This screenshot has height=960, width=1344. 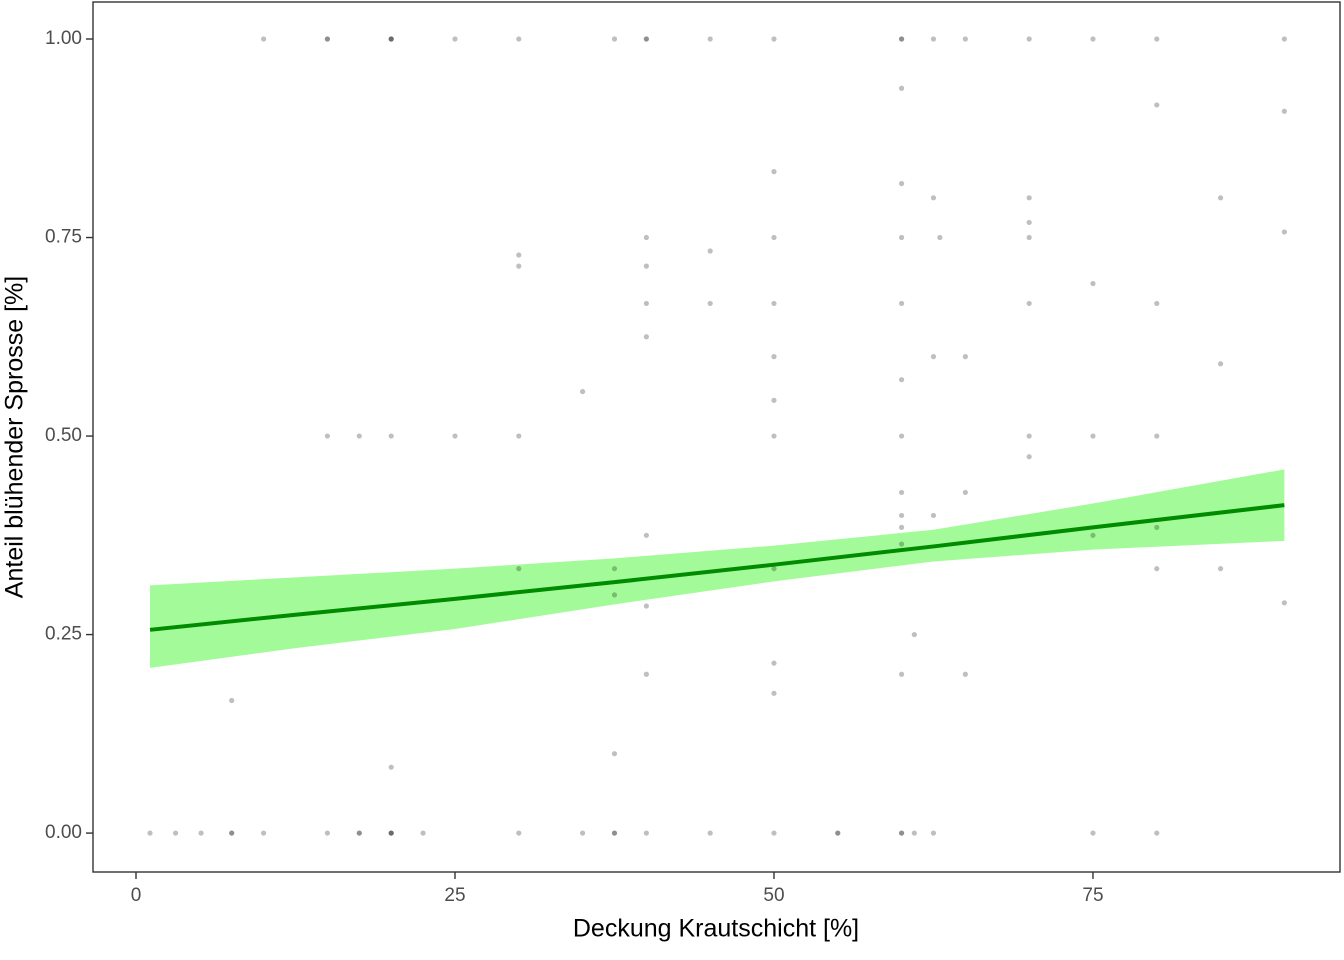 What do you see at coordinates (63, 435) in the screenshot?
I see `y-tick-label: 0.50` at bounding box center [63, 435].